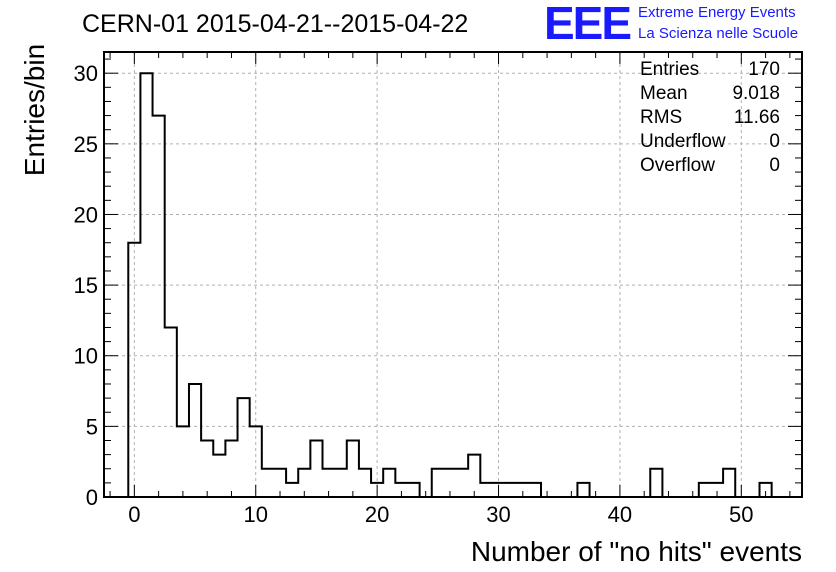 The image size is (836, 572). I want to click on stats-row: Overflow 0, so click(710, 166).